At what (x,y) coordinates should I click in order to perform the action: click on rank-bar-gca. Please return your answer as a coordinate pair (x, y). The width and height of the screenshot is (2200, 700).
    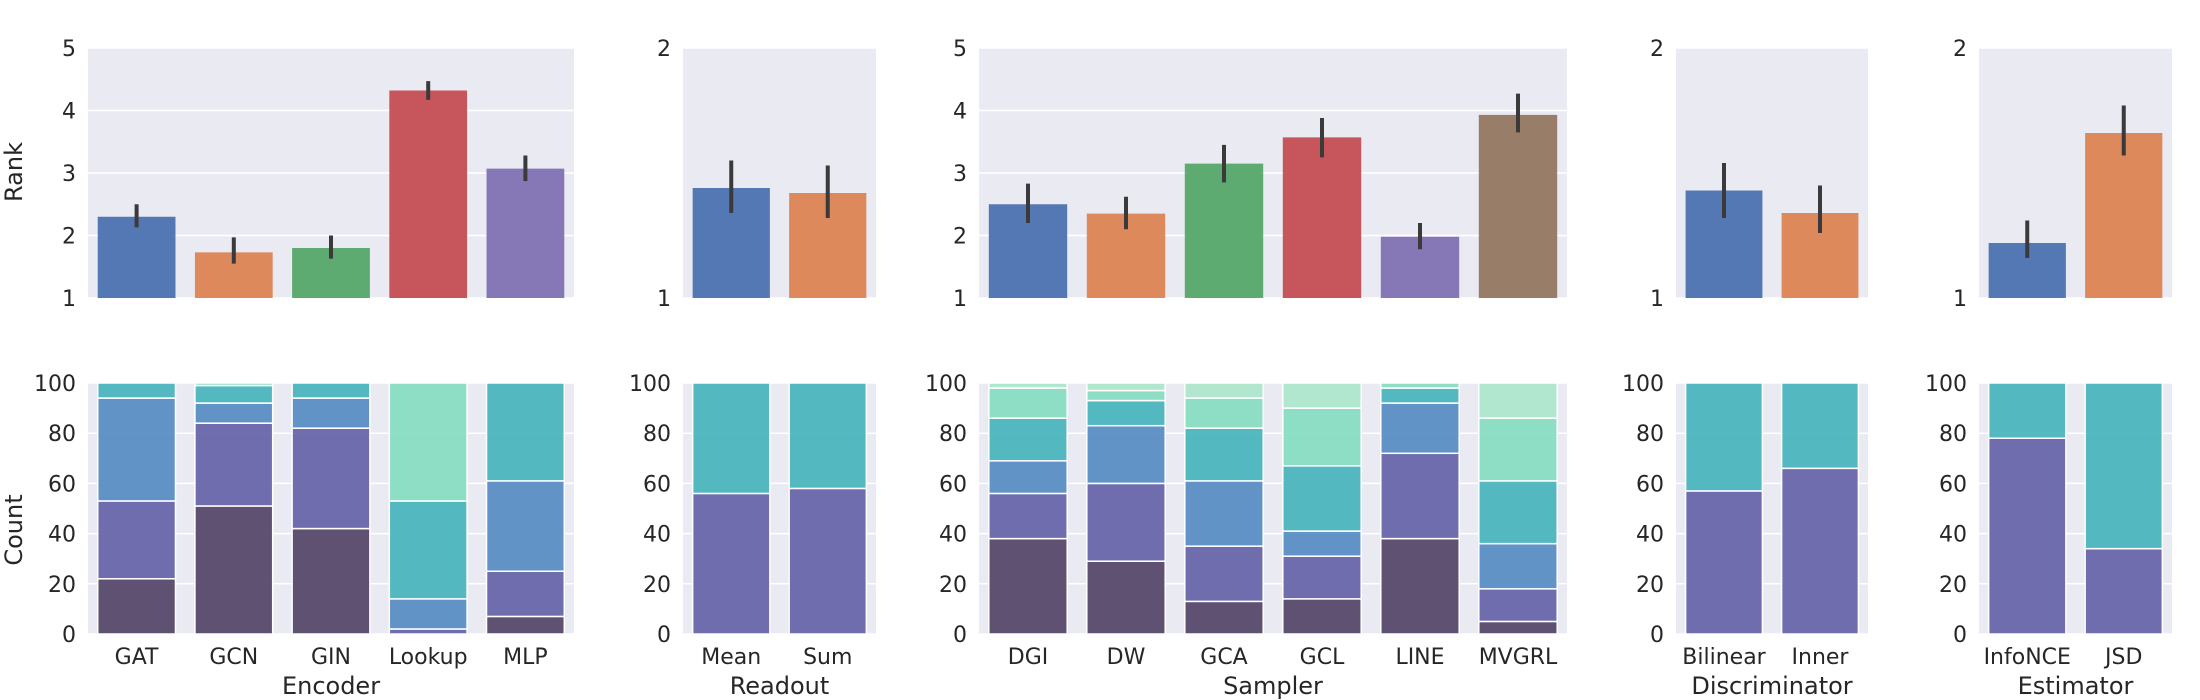
    Looking at the image, I should click on (1224, 230).